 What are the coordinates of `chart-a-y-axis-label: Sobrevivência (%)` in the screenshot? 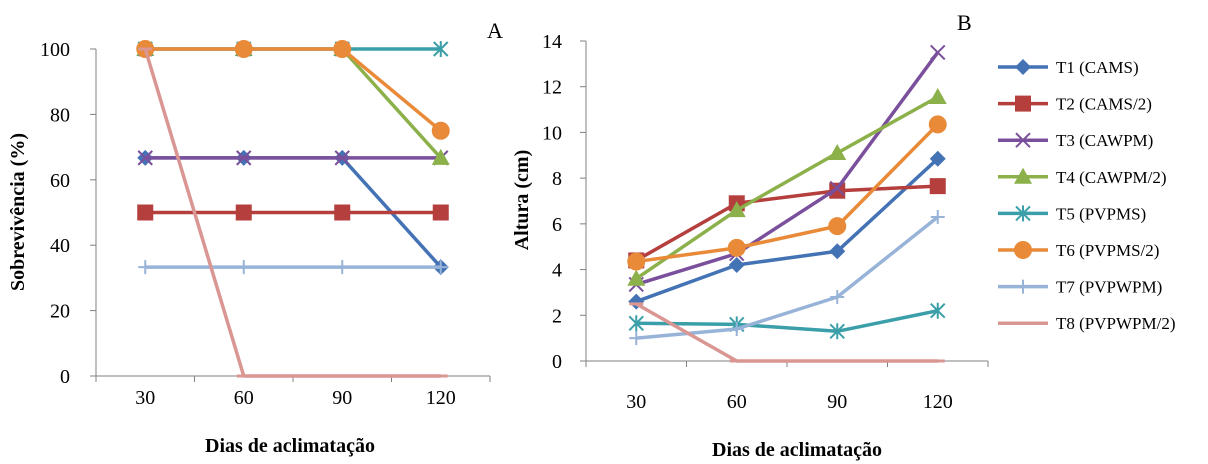 It's located at (18, 212).